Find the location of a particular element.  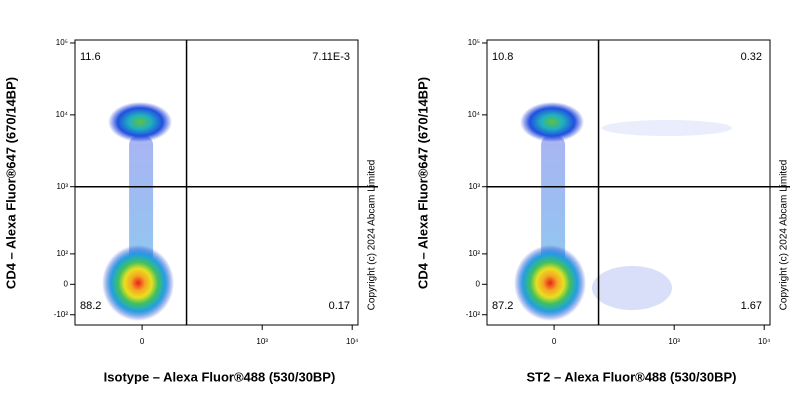

quadrant-value: 0.32 is located at coordinates (751, 57).